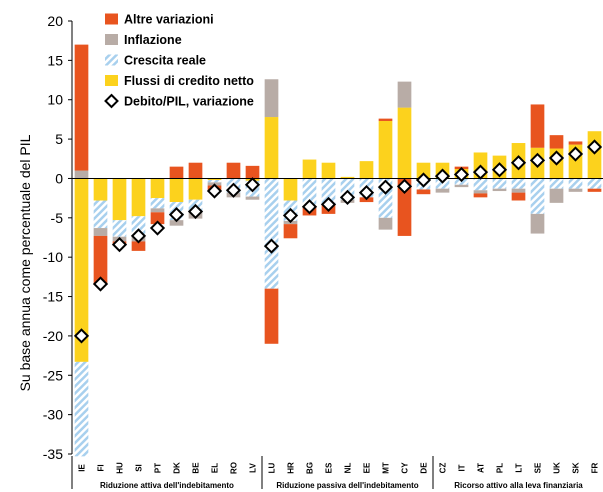 The image size is (603, 492). Describe the element at coordinates (575, 143) in the screenshot. I see `bar-altre-sk` at that location.